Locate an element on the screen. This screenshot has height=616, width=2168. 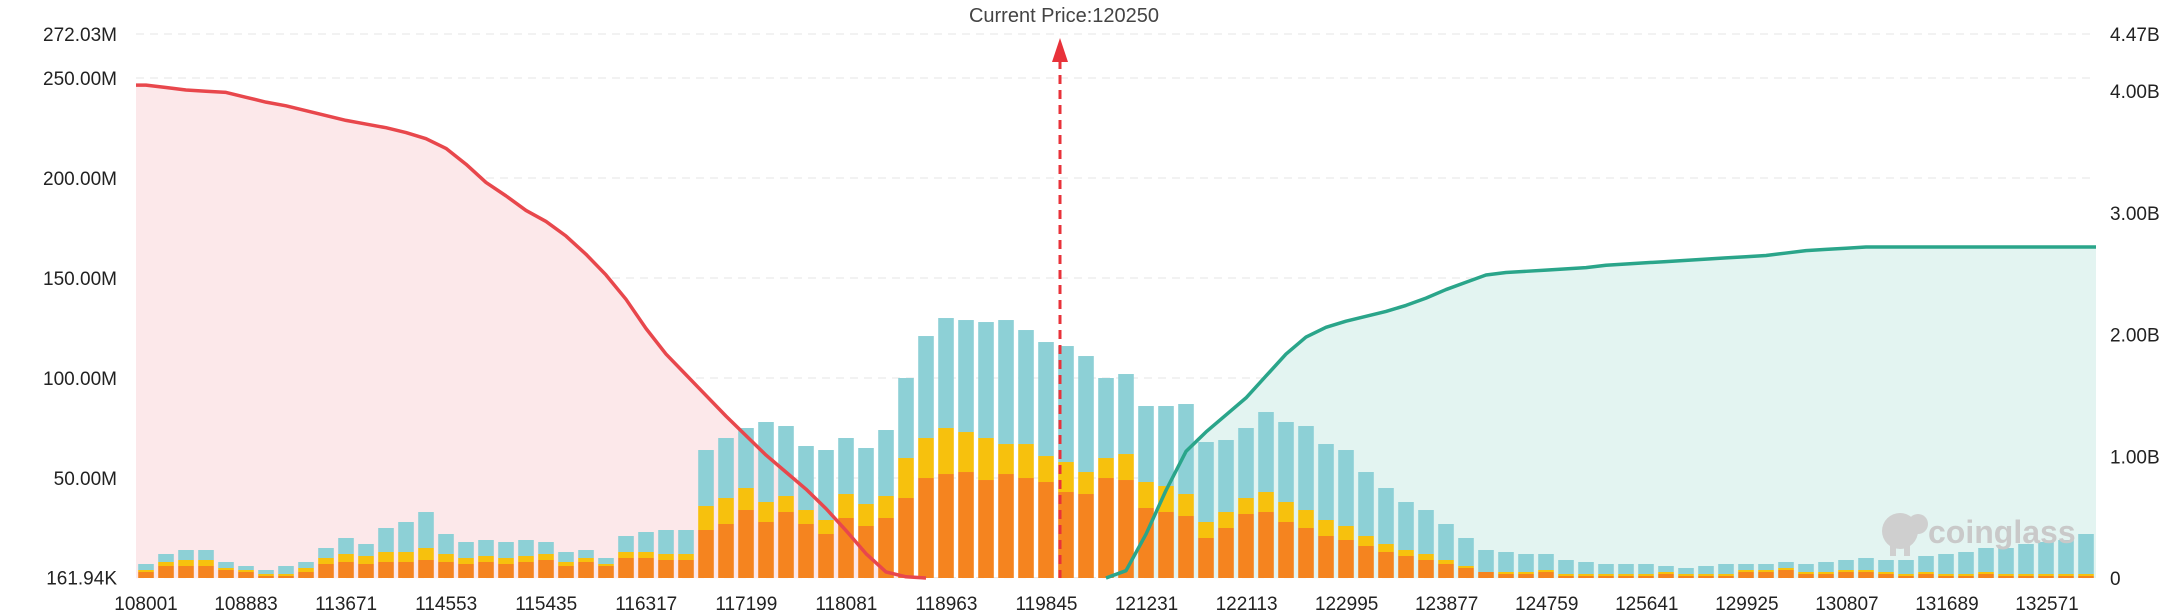
right-axis: 0 1.00B 2.00B 3.00B 4.00B 4.47B is located at coordinates (2135, 307).